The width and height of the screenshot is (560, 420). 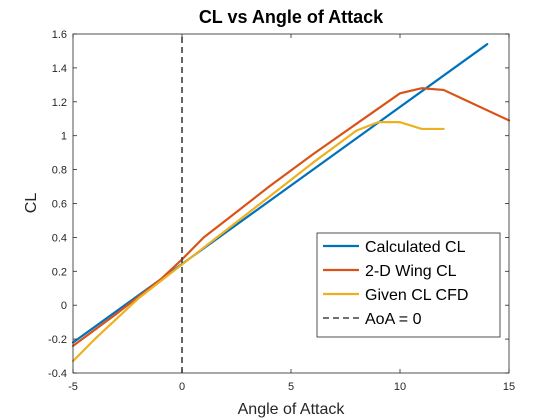 What do you see at coordinates (292, 409) in the screenshot?
I see `x-axis-label: Angle of Attack` at bounding box center [292, 409].